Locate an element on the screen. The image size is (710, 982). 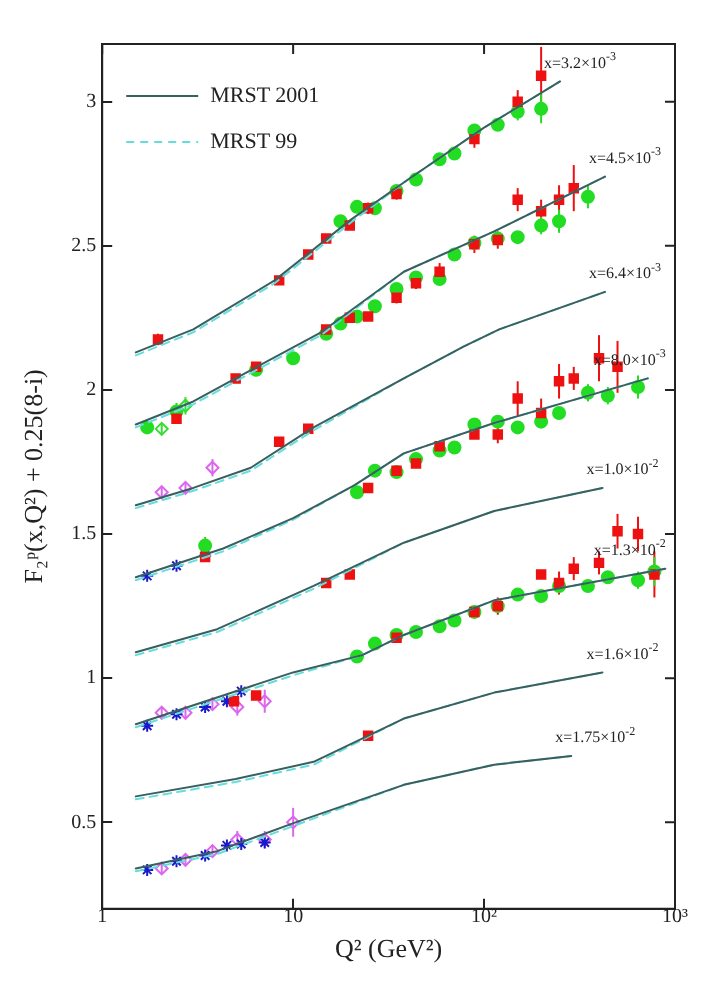
y-tick-label: 1.5 is located at coordinates (84, 534).